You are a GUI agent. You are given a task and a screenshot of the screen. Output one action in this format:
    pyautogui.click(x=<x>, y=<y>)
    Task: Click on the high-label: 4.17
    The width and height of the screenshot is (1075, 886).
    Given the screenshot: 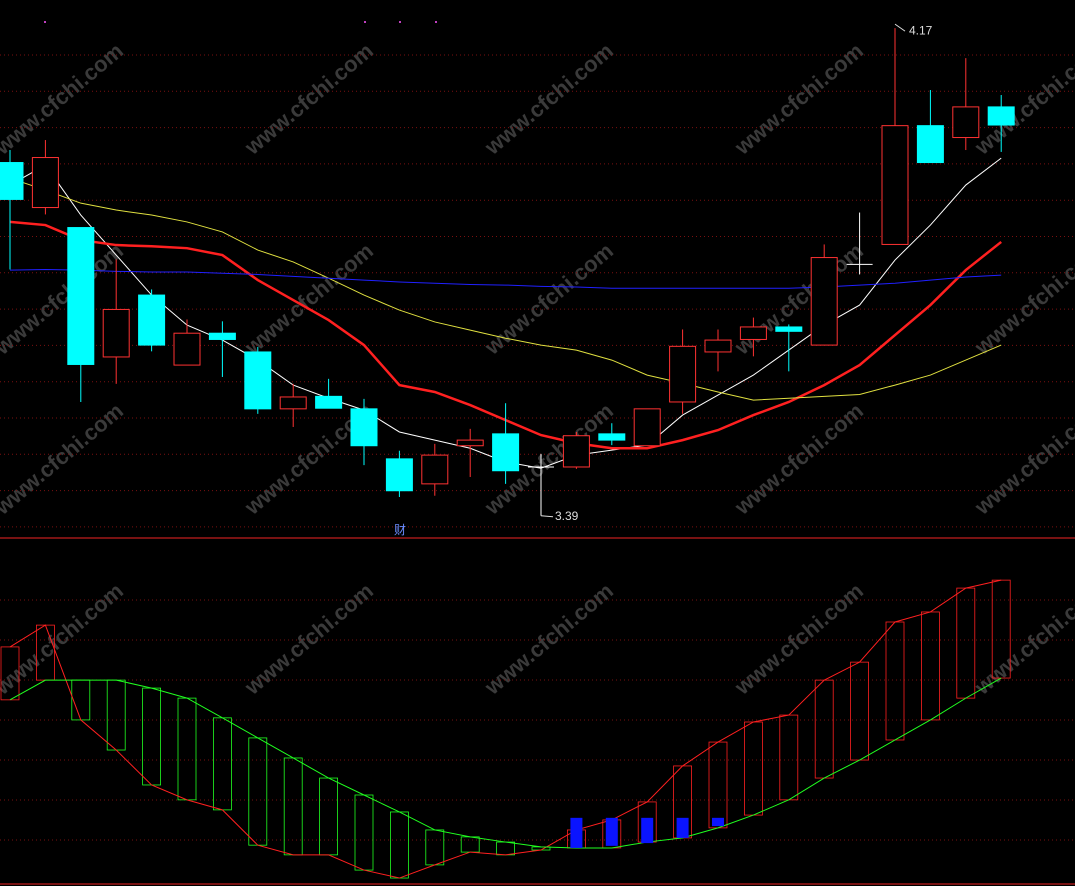 What is the action you would take?
    pyautogui.click(x=921, y=30)
    